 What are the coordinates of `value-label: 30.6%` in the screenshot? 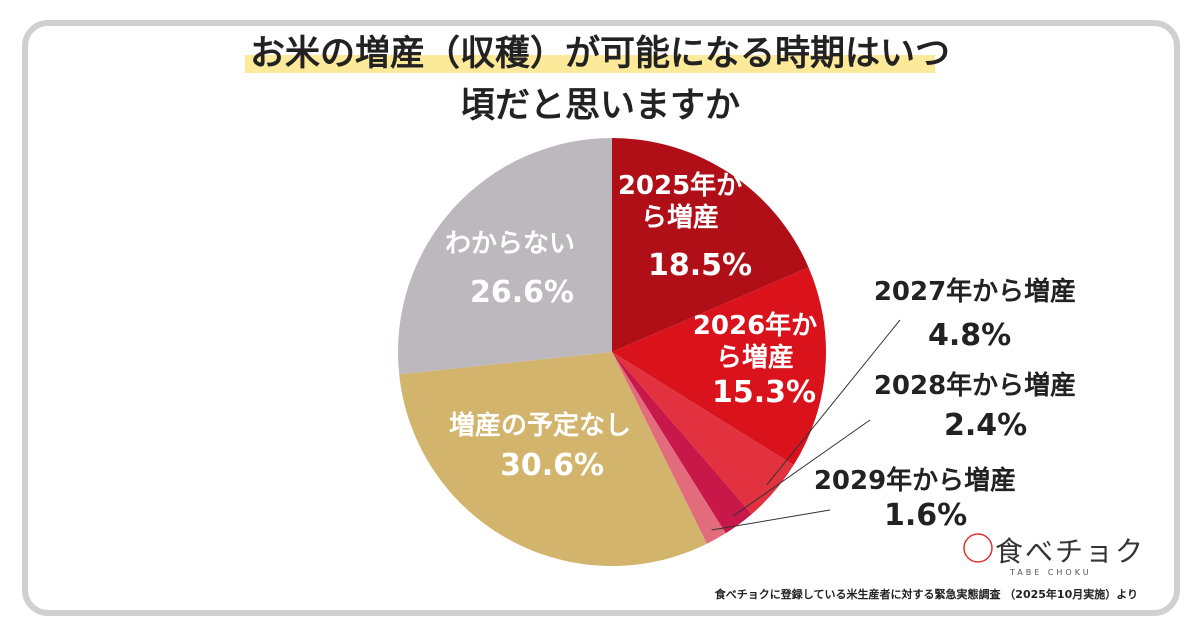 It's located at (552, 465).